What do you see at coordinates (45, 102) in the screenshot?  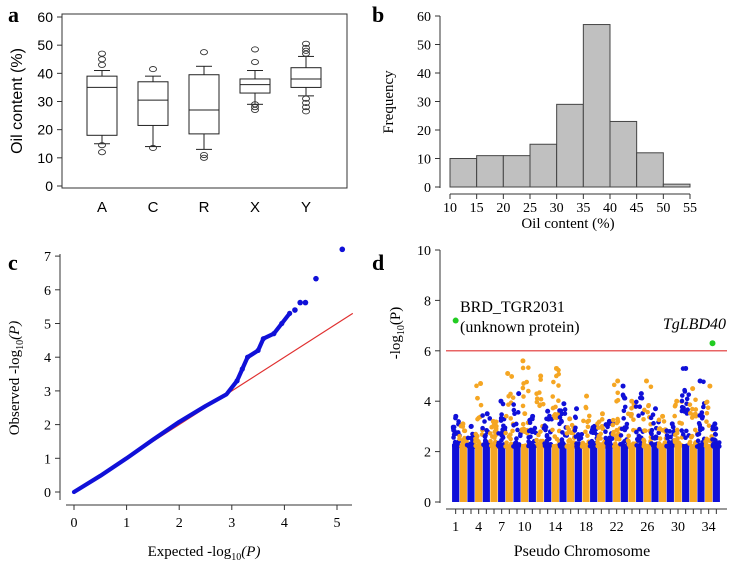 I see `a-ytick-label: 30` at bounding box center [45, 102].